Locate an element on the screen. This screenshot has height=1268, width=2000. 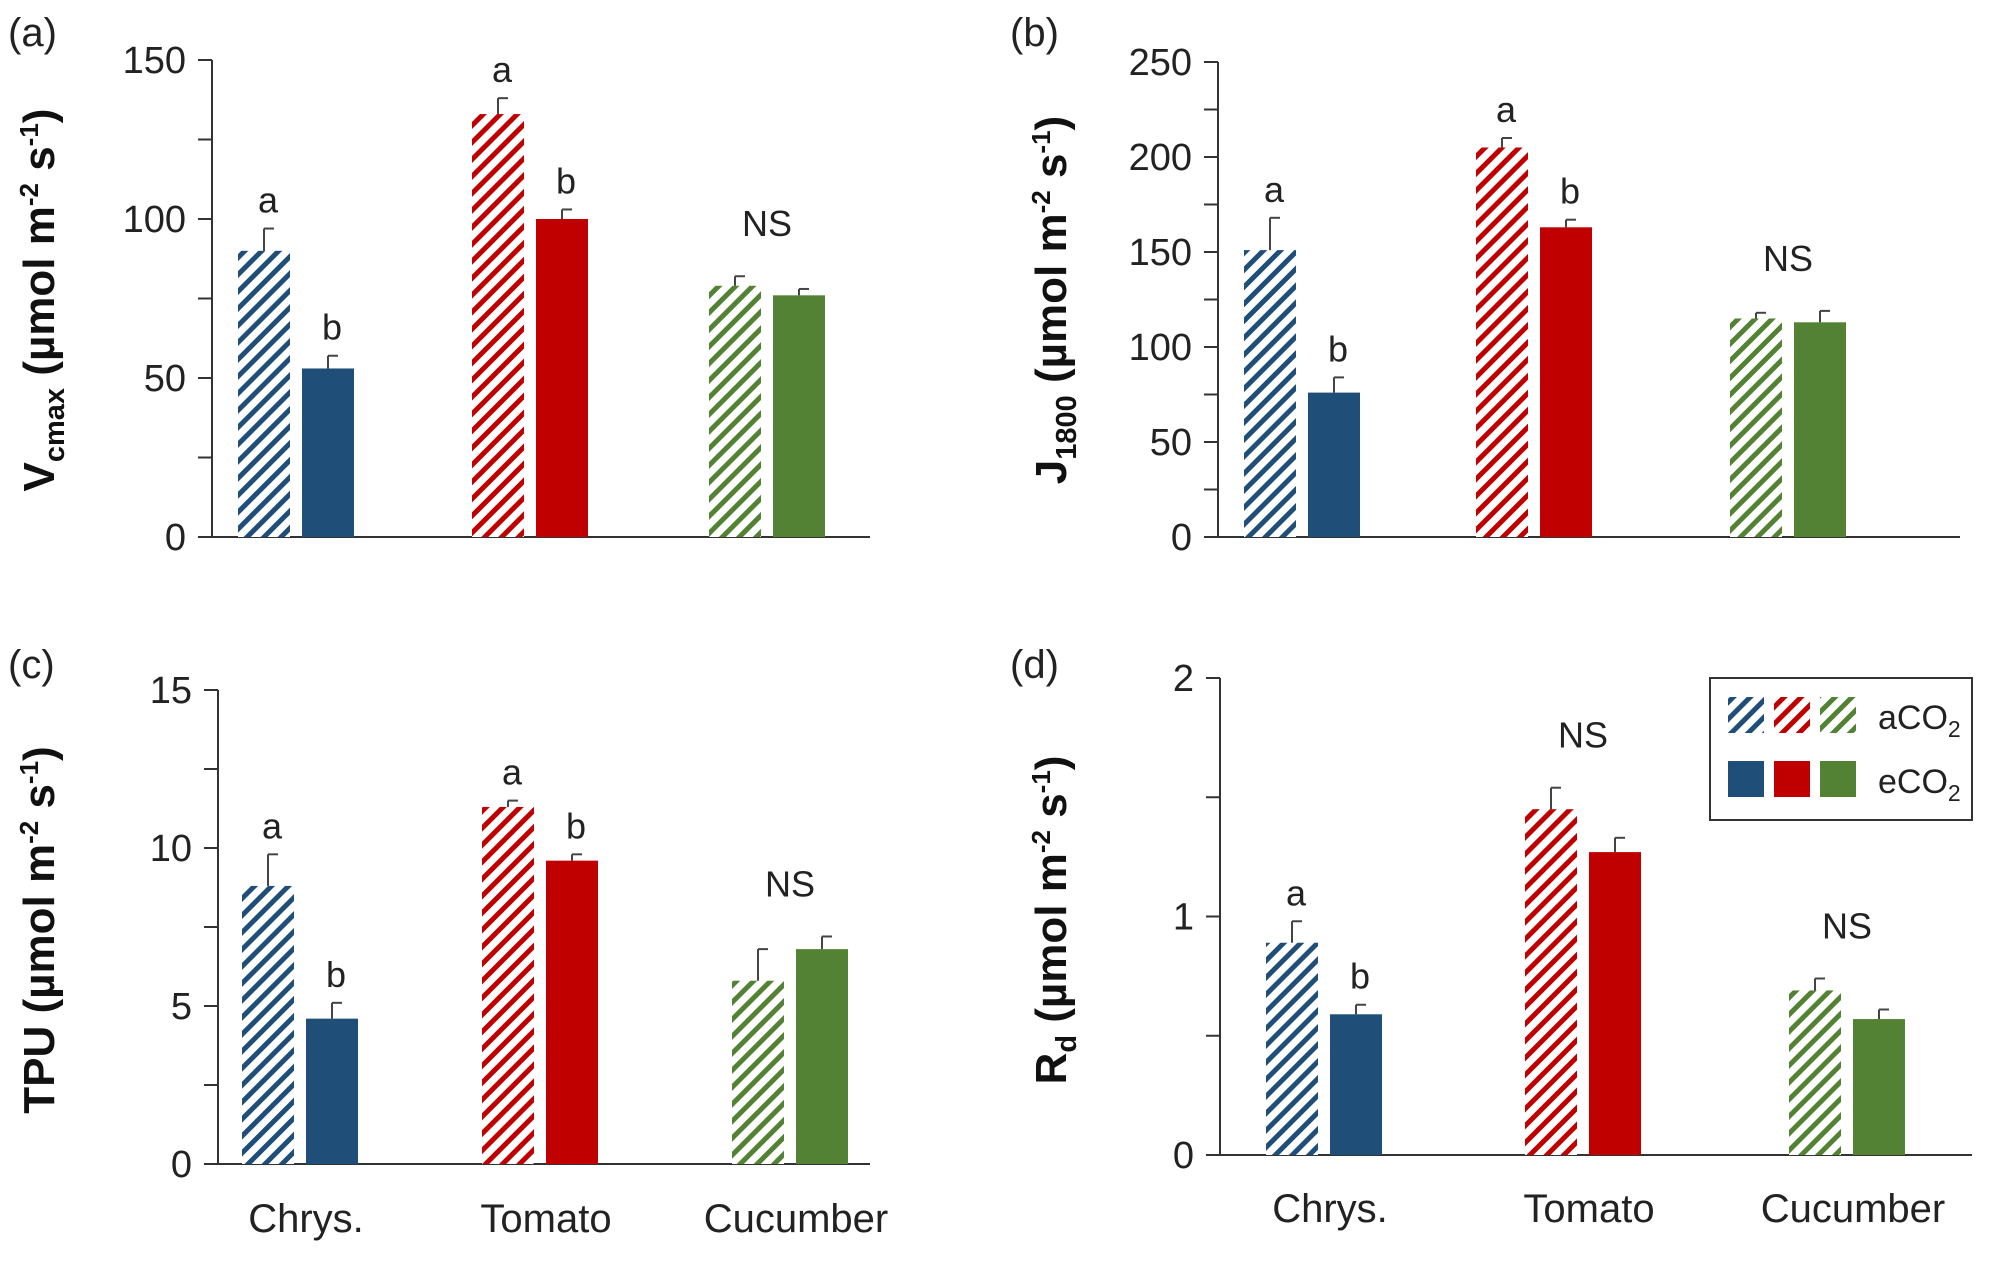
y-tick-label: 2 is located at coordinates (1183, 679).